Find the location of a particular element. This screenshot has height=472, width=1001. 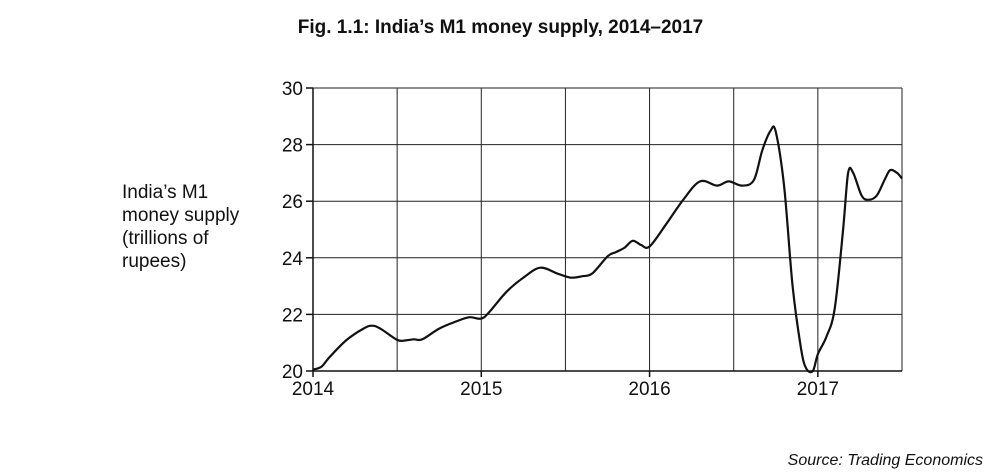

y-axis-label-line: rupees) is located at coordinates (154, 261).